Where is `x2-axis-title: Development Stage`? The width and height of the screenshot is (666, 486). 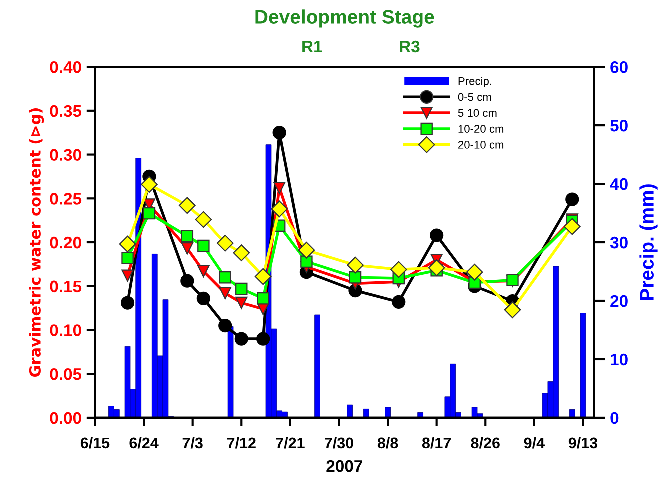 x2-axis-title: Development Stage is located at coordinates (345, 19).